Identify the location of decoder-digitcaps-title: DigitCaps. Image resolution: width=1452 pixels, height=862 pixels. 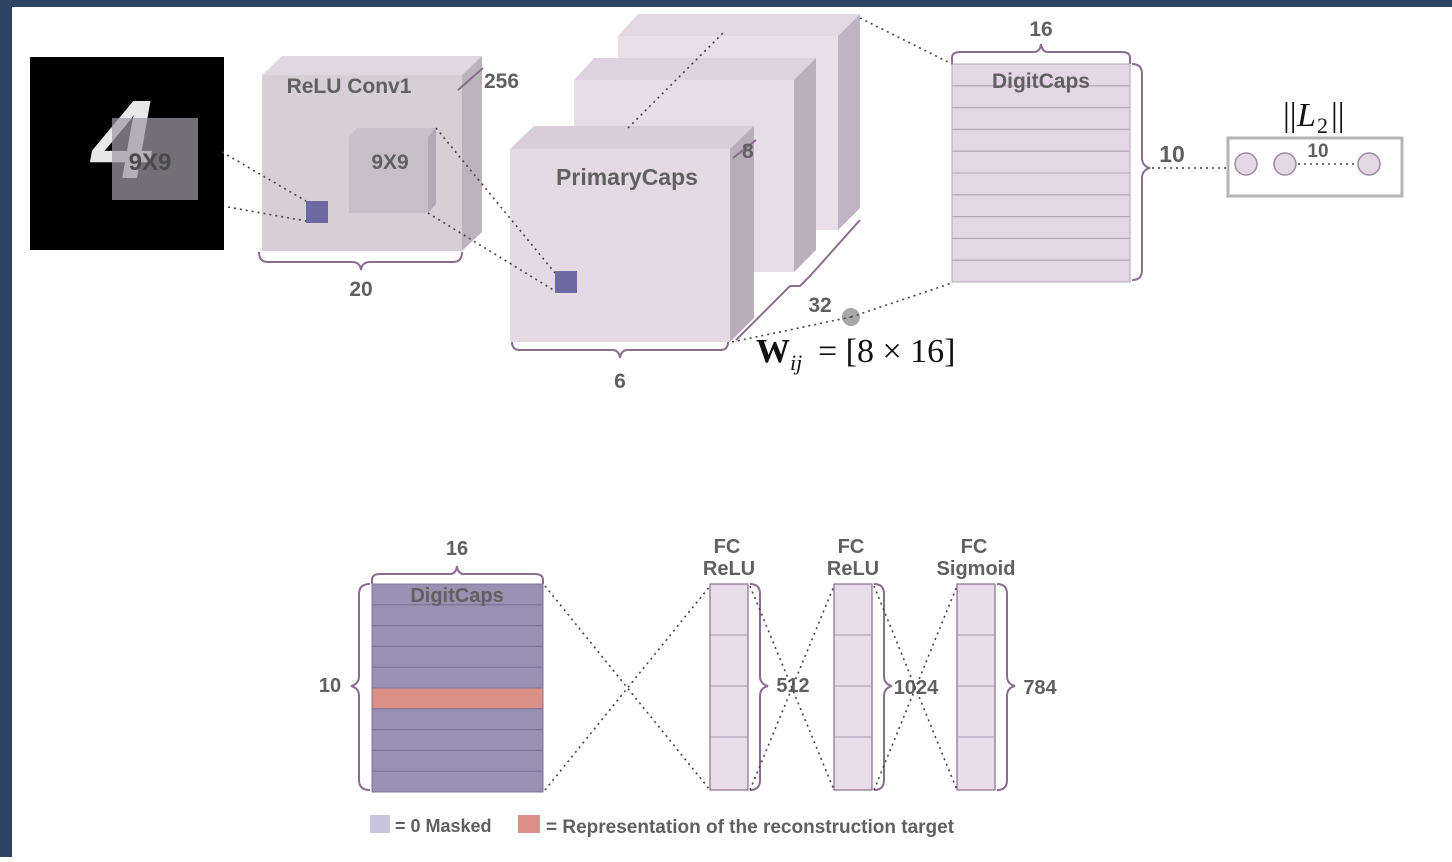
(456, 596).